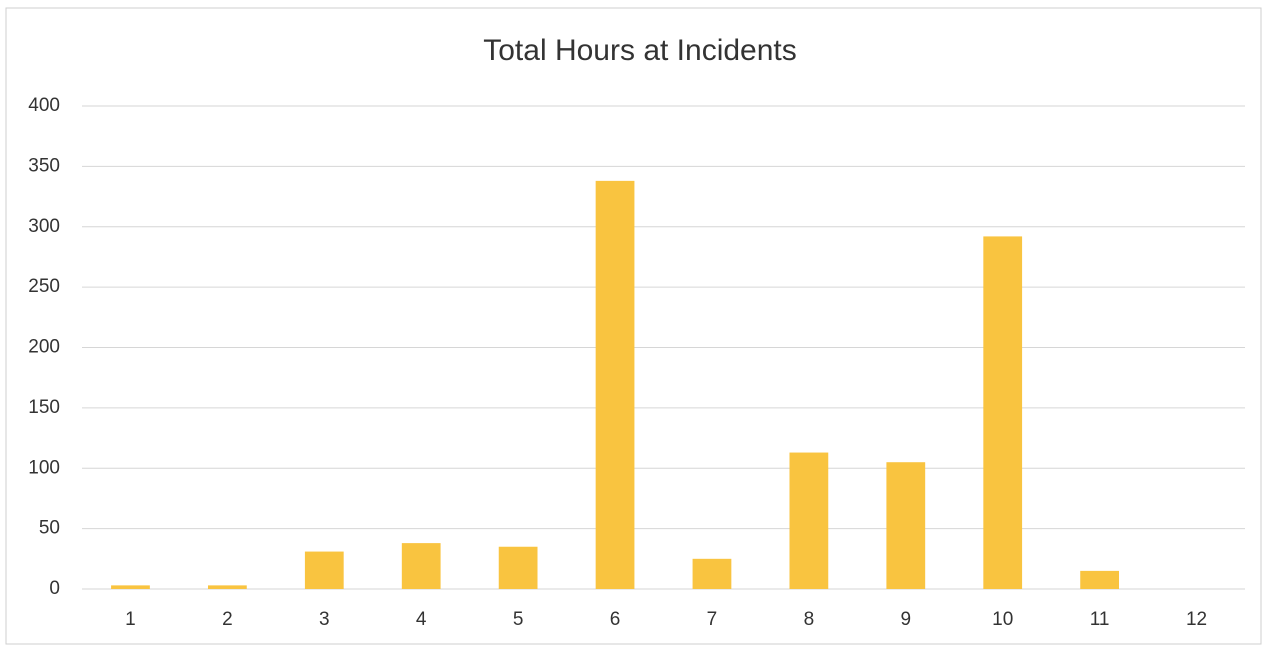 Image resolution: width=1267 pixels, height=649 pixels. Describe the element at coordinates (44, 286) in the screenshot. I see `y-tick-label: 250` at that location.